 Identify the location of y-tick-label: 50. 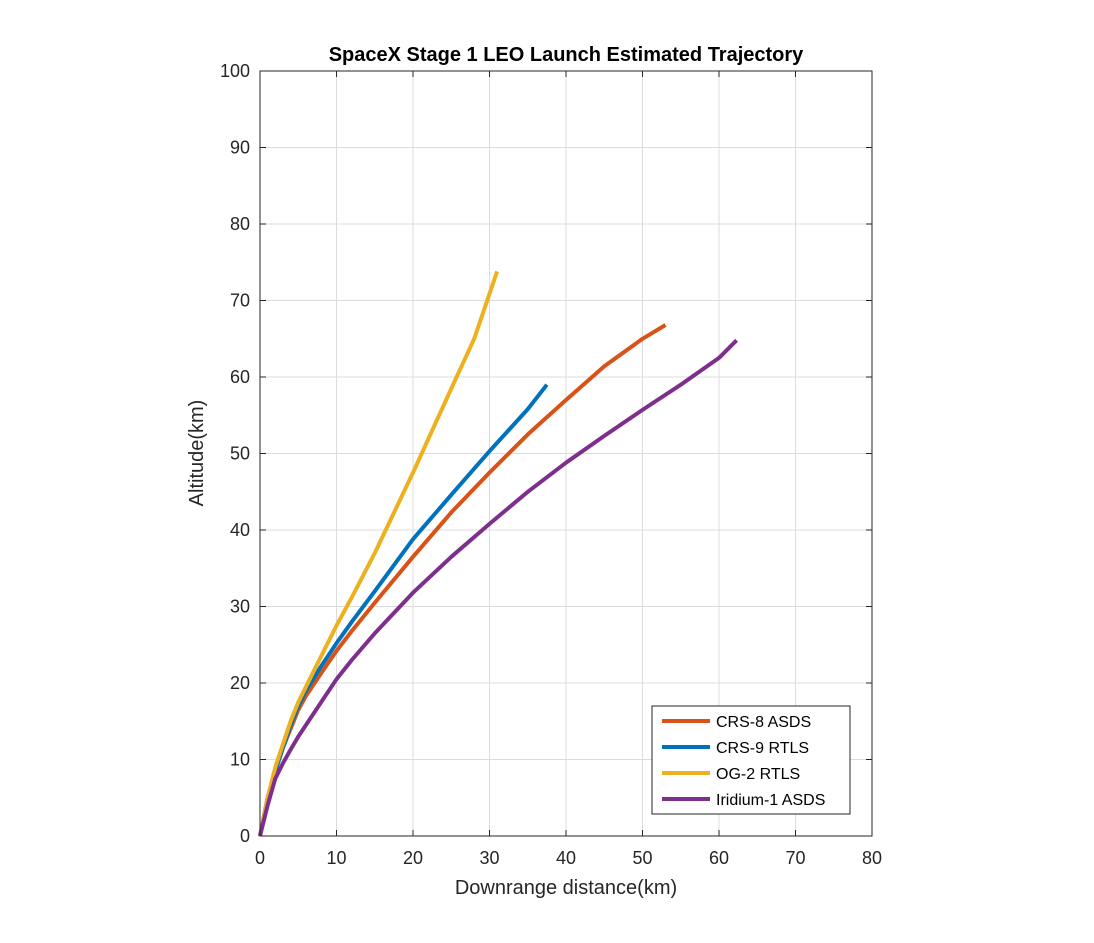
(240, 454).